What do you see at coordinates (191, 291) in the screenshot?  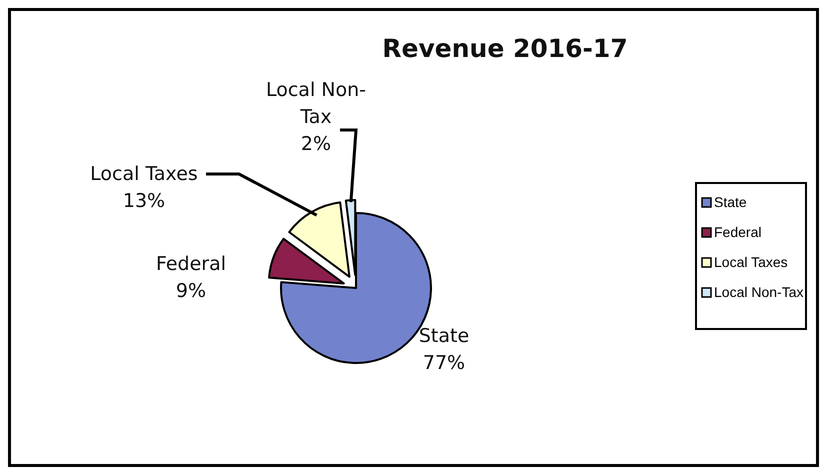 I see `data-label: 9%` at bounding box center [191, 291].